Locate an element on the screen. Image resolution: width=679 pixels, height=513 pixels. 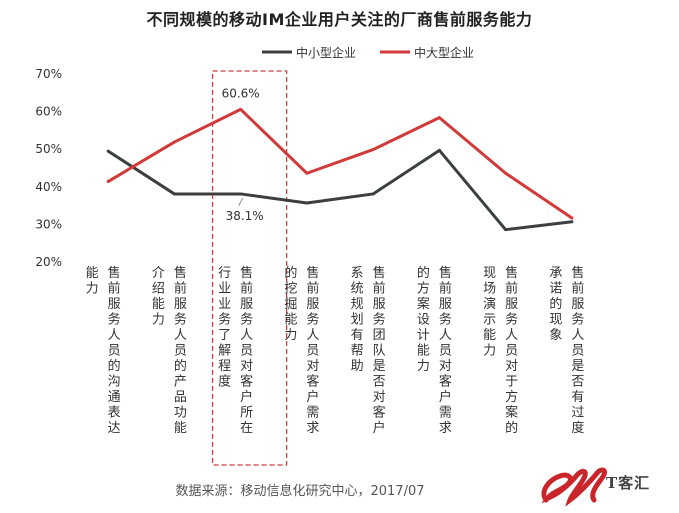
x-tick-label: 现场演示能力 is located at coordinates (489, 312).